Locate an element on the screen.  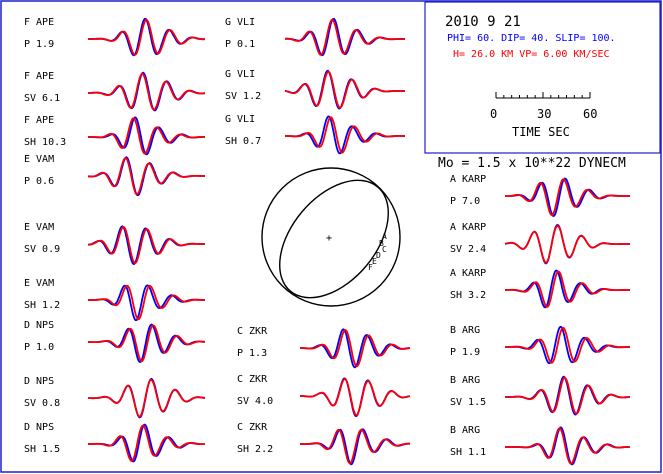
station-phase-amplitude: SH 10.3 is located at coordinates (45, 142).